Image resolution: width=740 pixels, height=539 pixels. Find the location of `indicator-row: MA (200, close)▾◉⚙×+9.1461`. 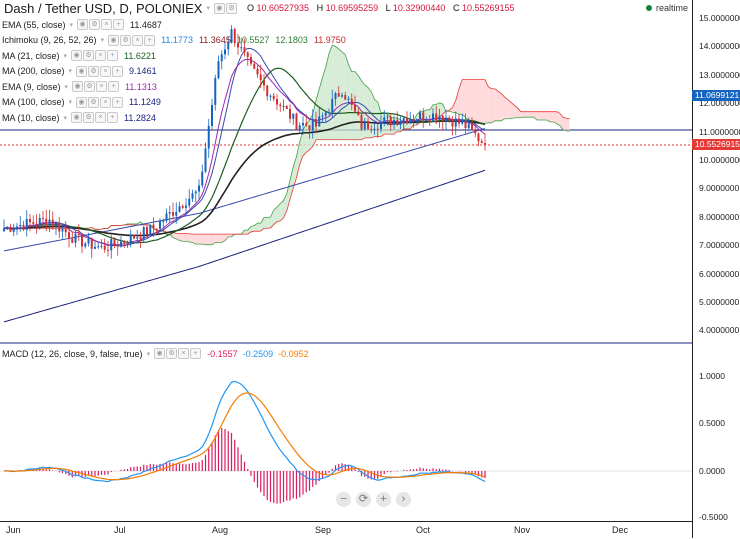

indicator-row: MA (200, close)▾◉⚙×+9.1461 is located at coordinates (175, 72).